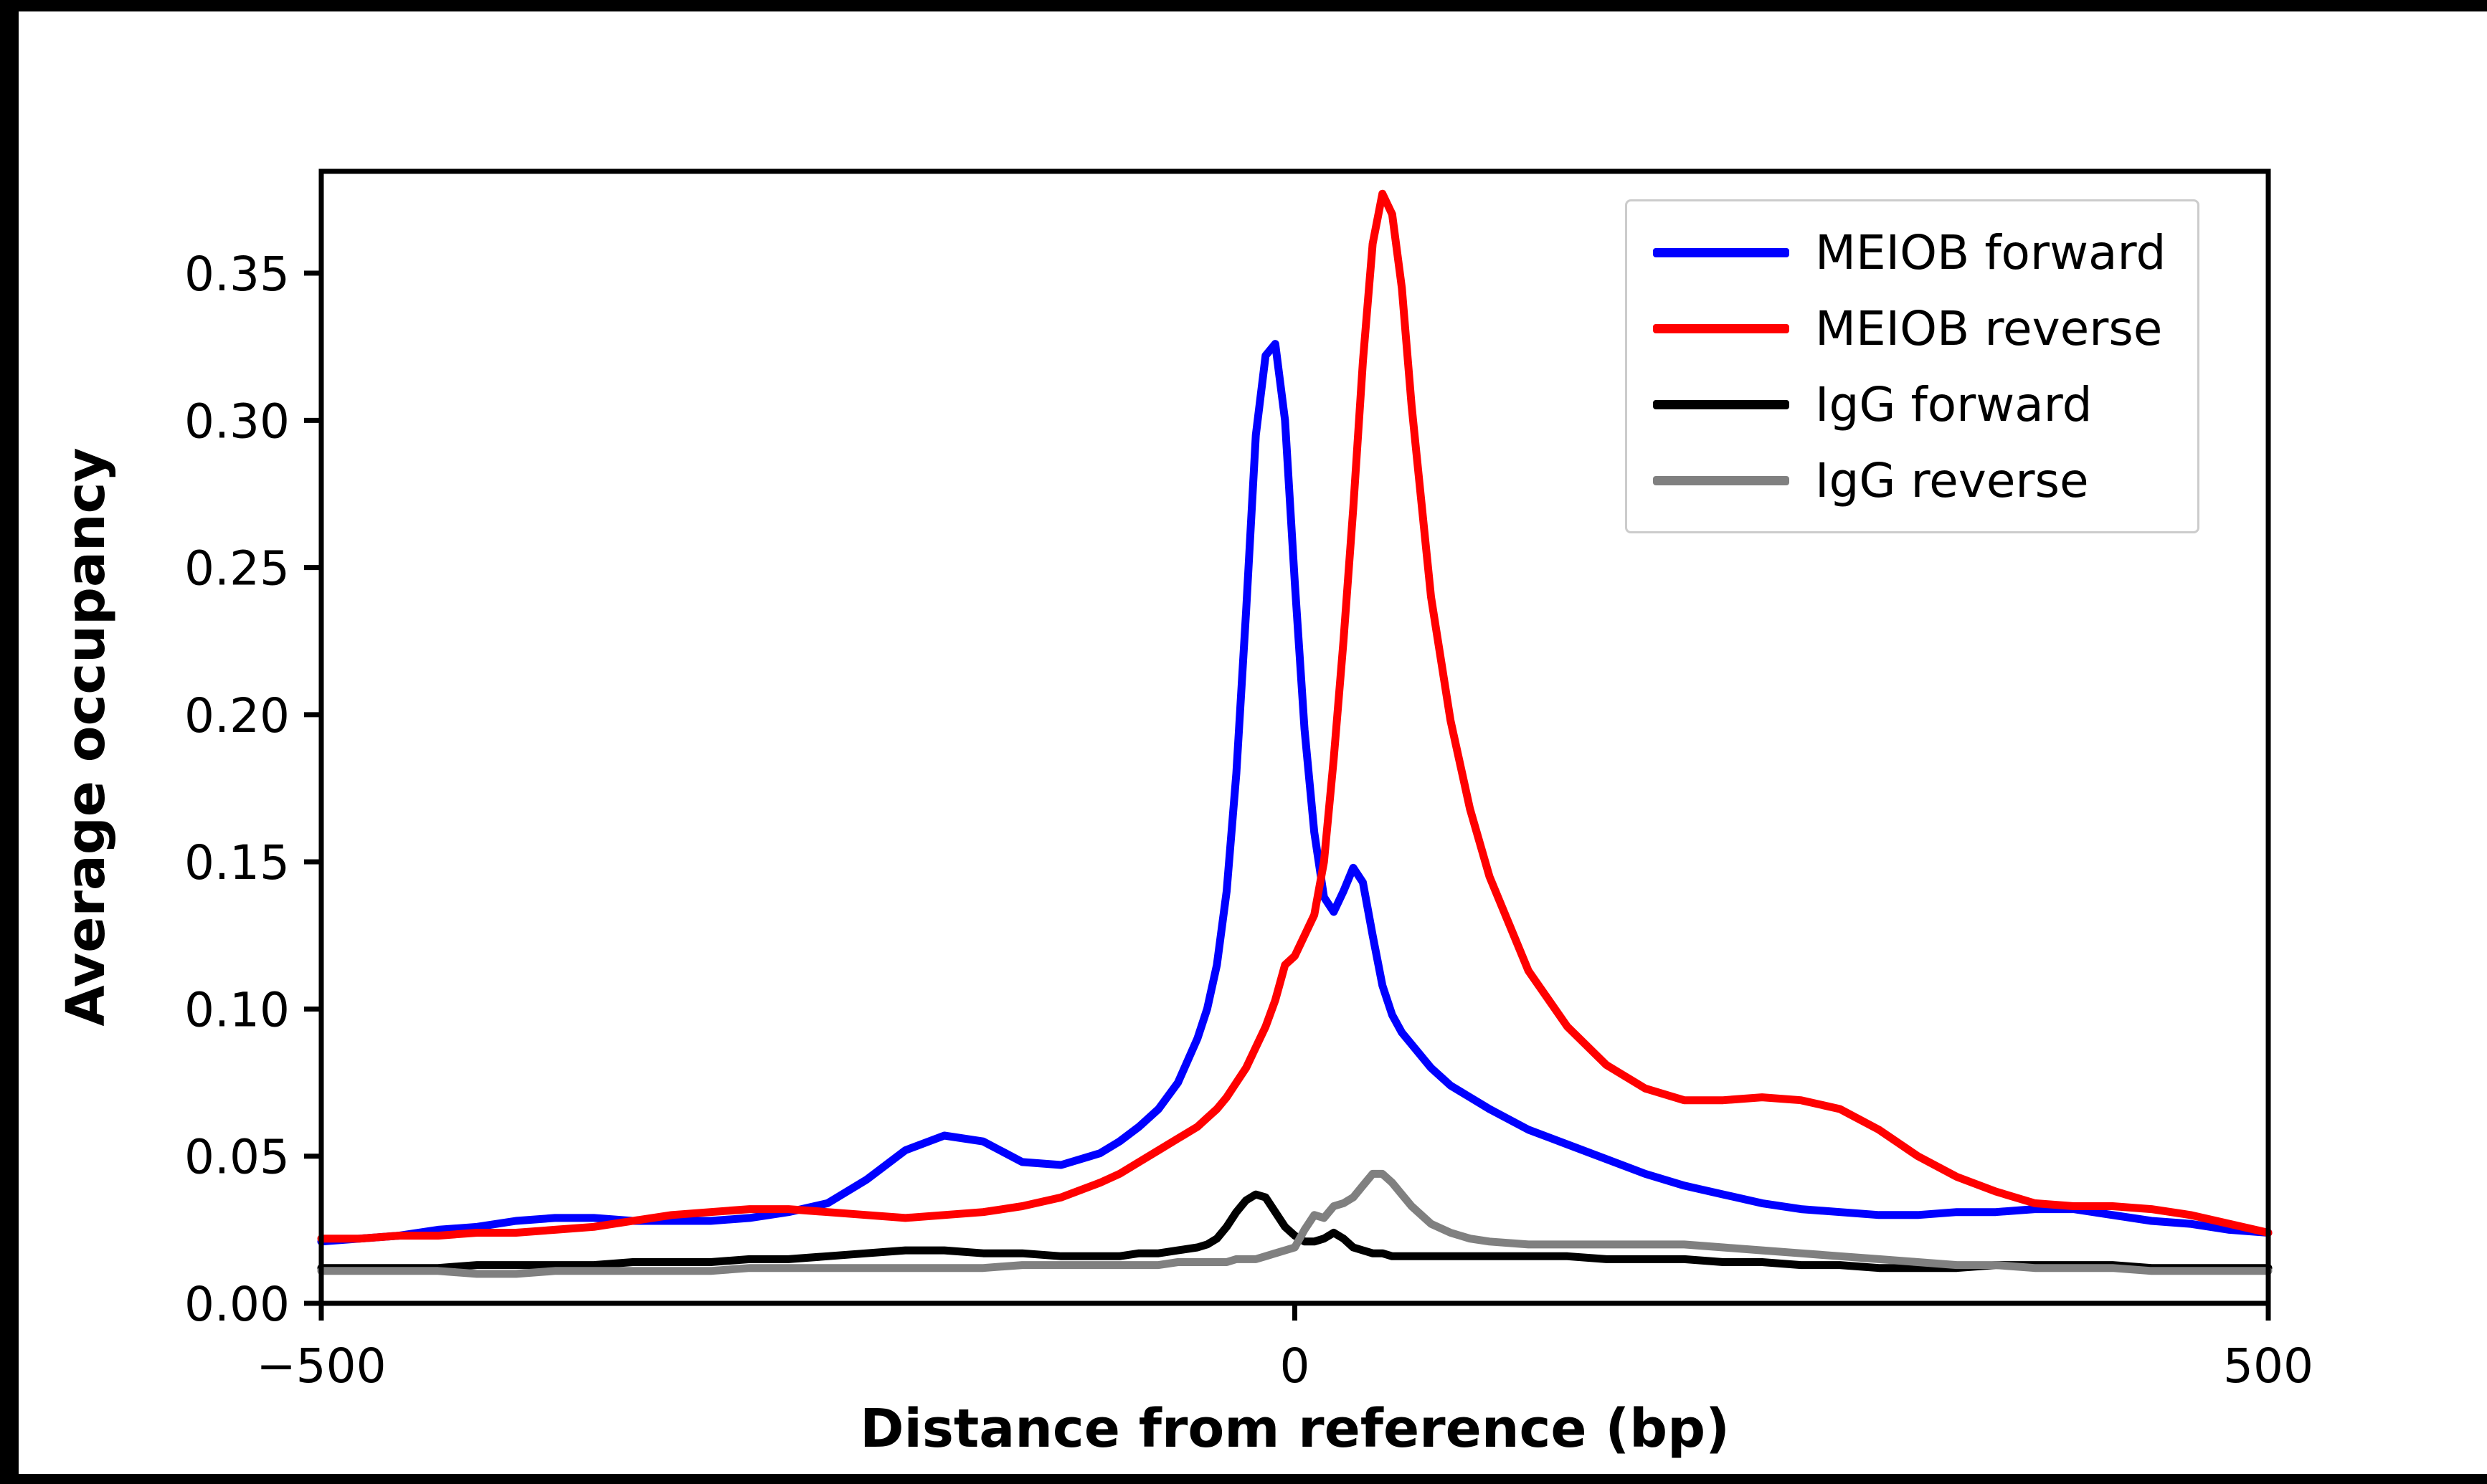  I want to click on legend-swatch-igg-forward, so click(1721, 404).